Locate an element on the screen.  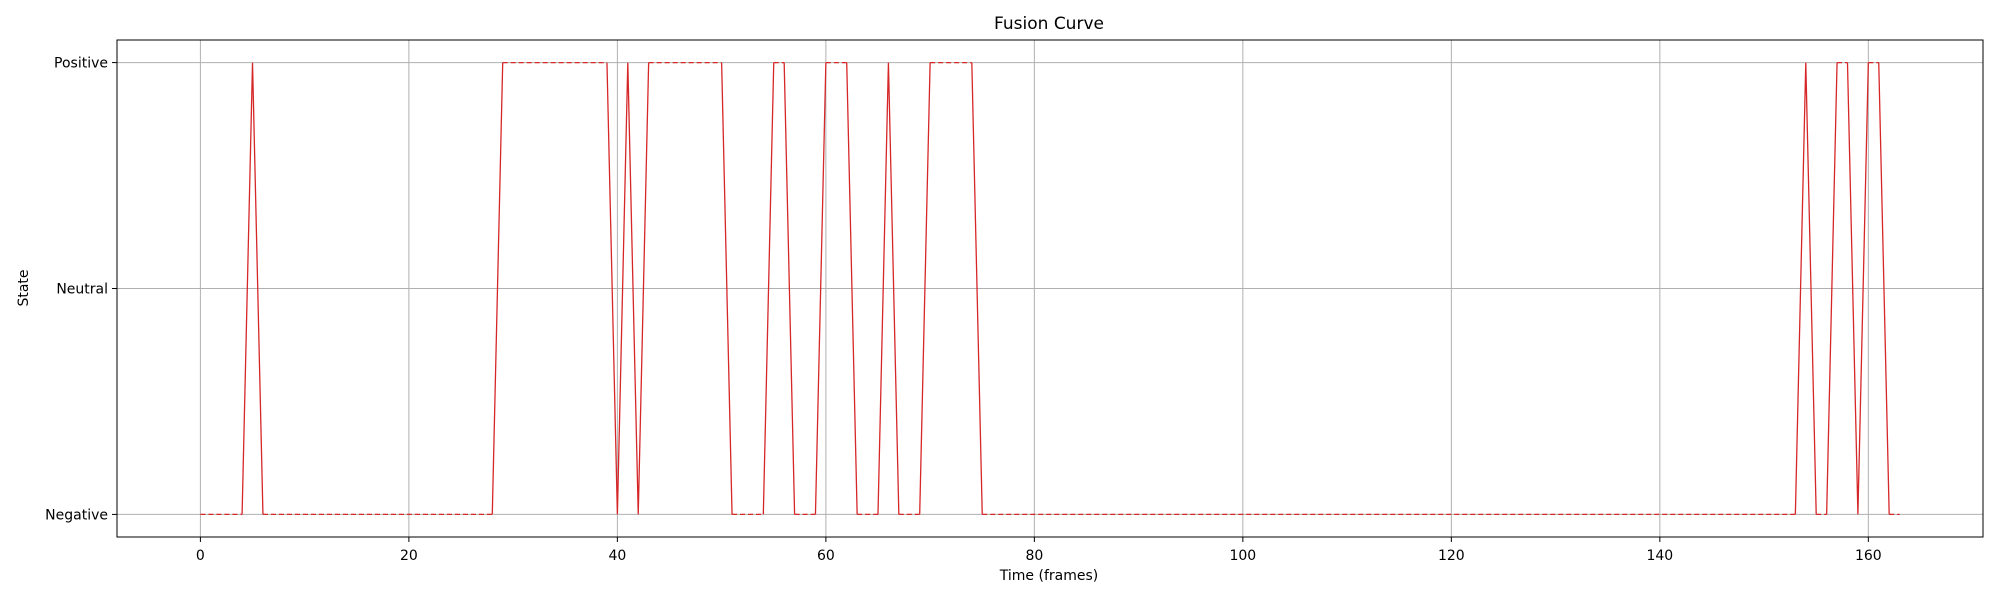
y-axis-label: State is located at coordinates (24, 287).